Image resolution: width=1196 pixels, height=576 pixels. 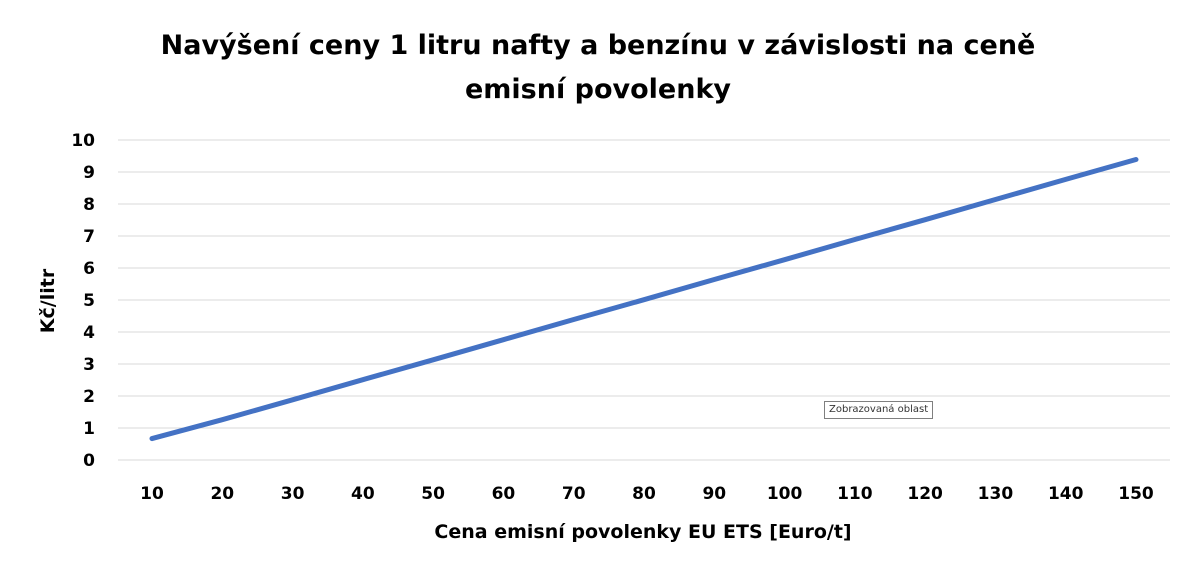 What do you see at coordinates (89, 397) in the screenshot?
I see `y-tick-label: 2` at bounding box center [89, 397].